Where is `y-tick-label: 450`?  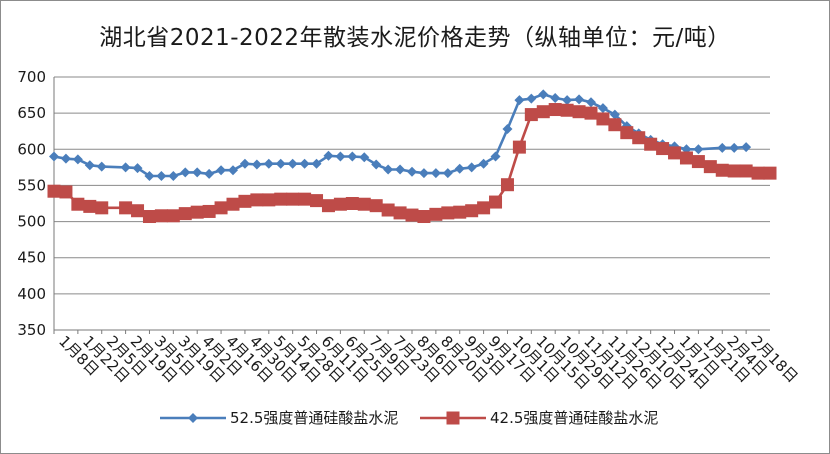
y-tick-label: 450 is located at coordinates (31, 258).